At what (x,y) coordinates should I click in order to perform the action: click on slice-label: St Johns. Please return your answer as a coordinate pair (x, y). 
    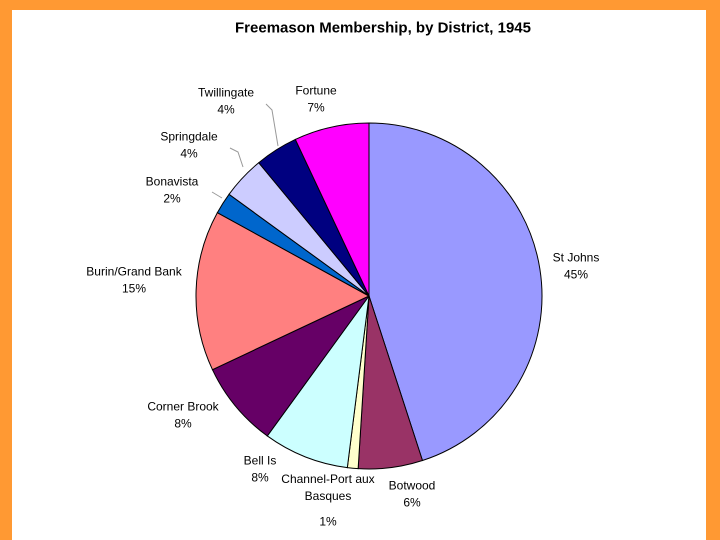
    Looking at the image, I should click on (576, 257).